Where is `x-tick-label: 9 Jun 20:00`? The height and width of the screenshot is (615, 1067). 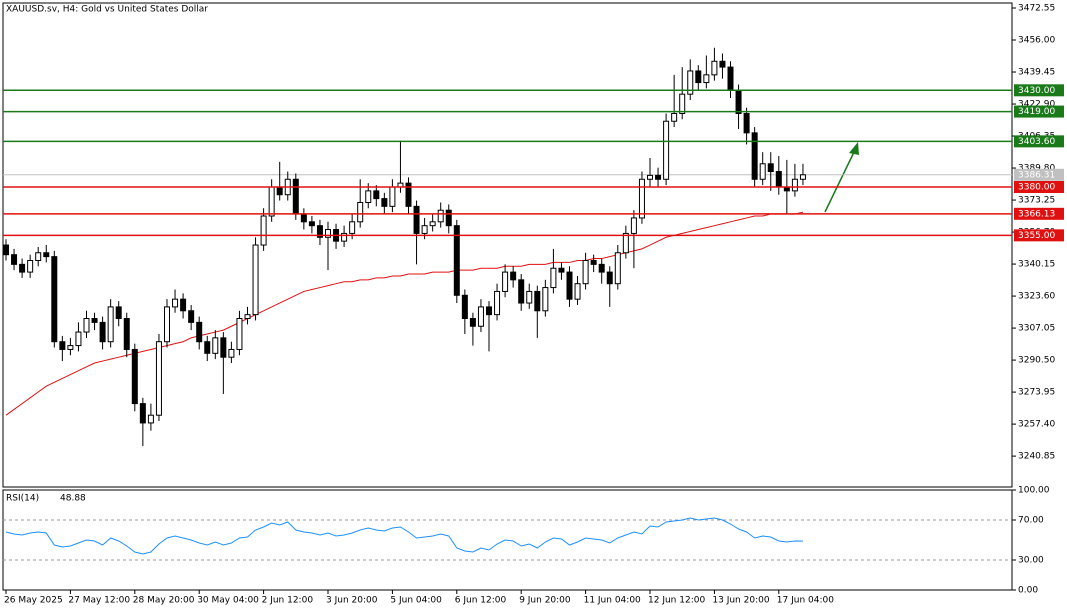 x-tick-label: 9 Jun 20:00 is located at coordinates (545, 601).